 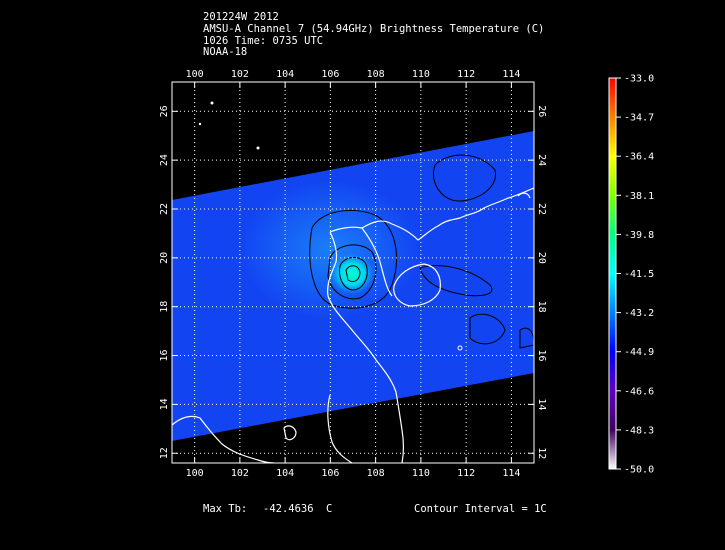 What do you see at coordinates (511, 74) in the screenshot?
I see `lon-label-top: 114` at bounding box center [511, 74].